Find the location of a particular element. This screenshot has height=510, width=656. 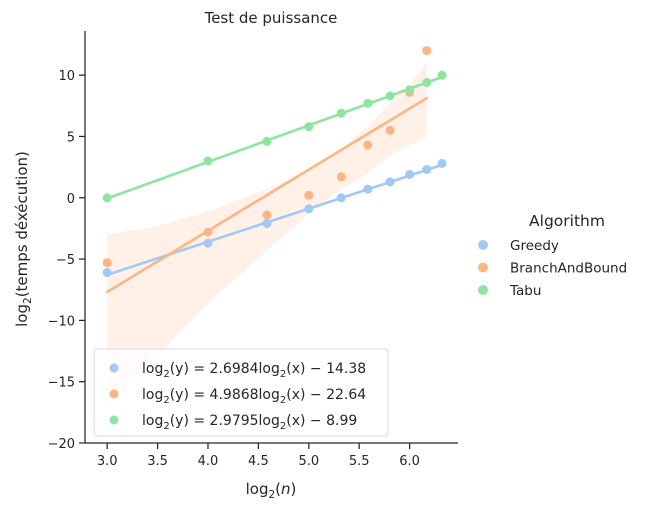

equation-part: (x) − 8.99 is located at coordinates (321, 421).